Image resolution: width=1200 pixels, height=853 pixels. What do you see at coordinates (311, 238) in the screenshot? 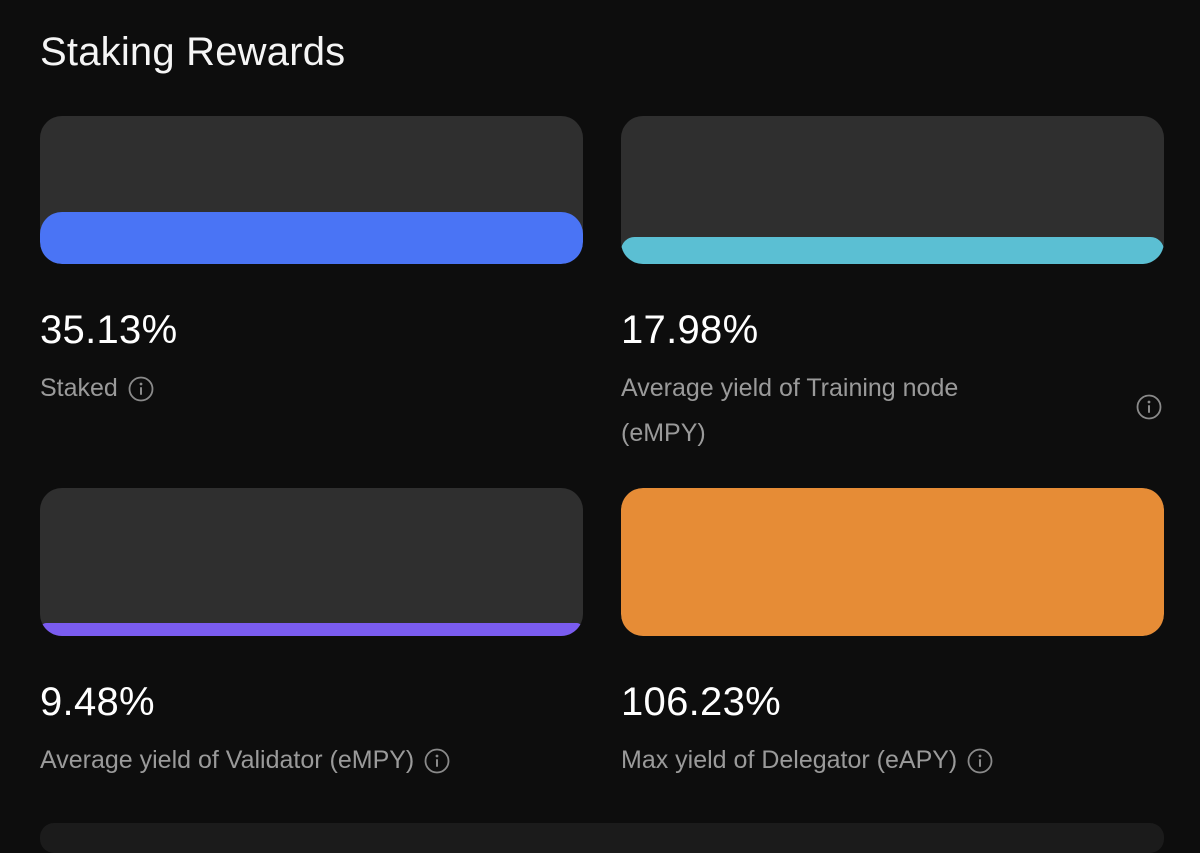
I see `staked-bar-fill` at bounding box center [311, 238].